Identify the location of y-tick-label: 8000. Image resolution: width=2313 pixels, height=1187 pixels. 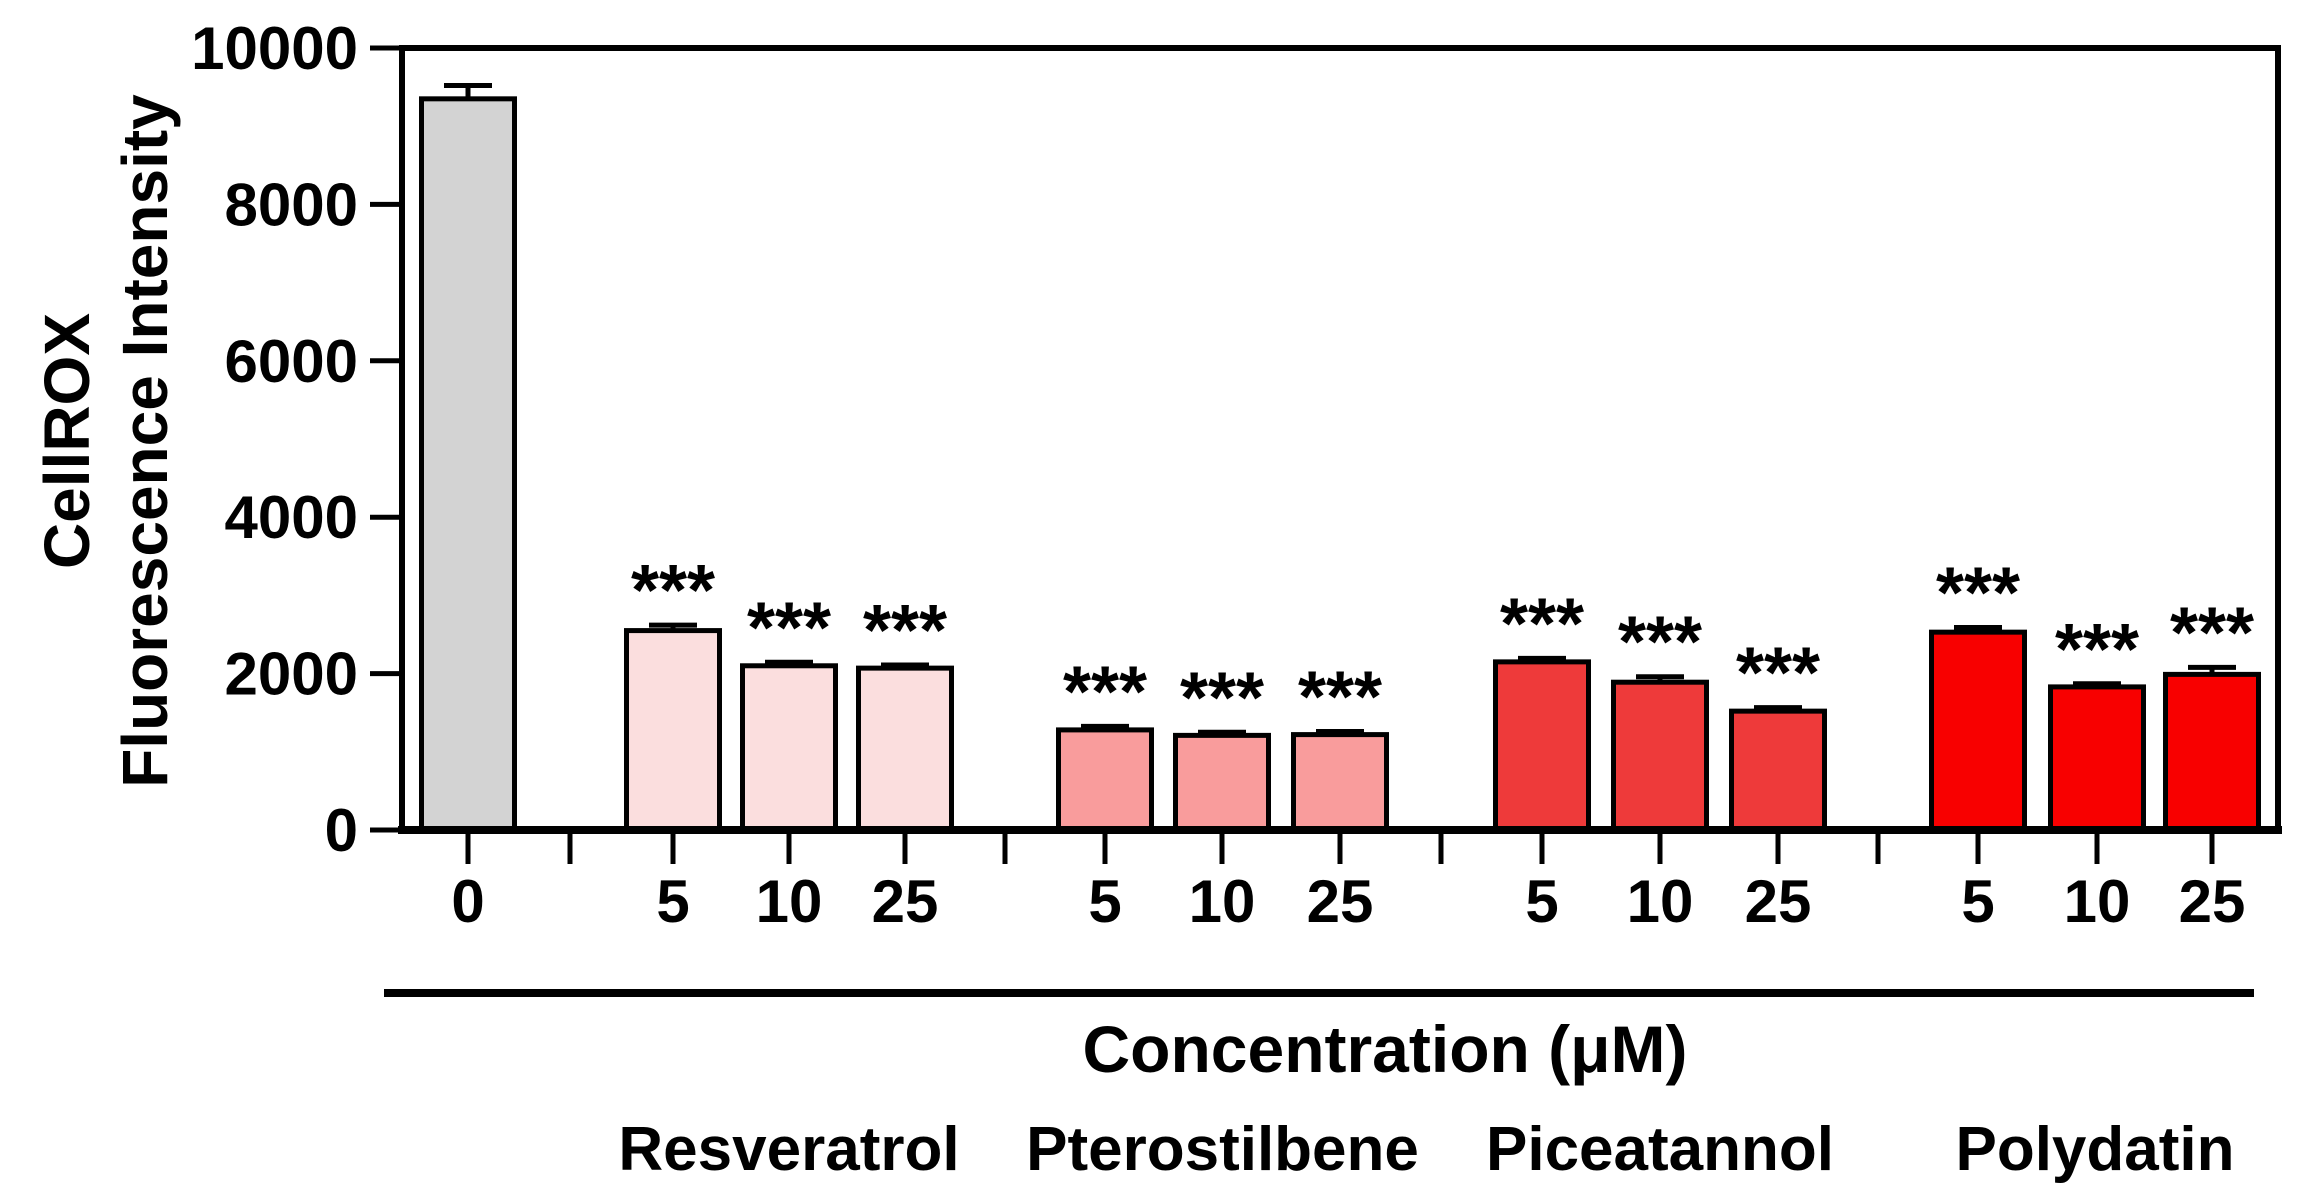
(291, 204).